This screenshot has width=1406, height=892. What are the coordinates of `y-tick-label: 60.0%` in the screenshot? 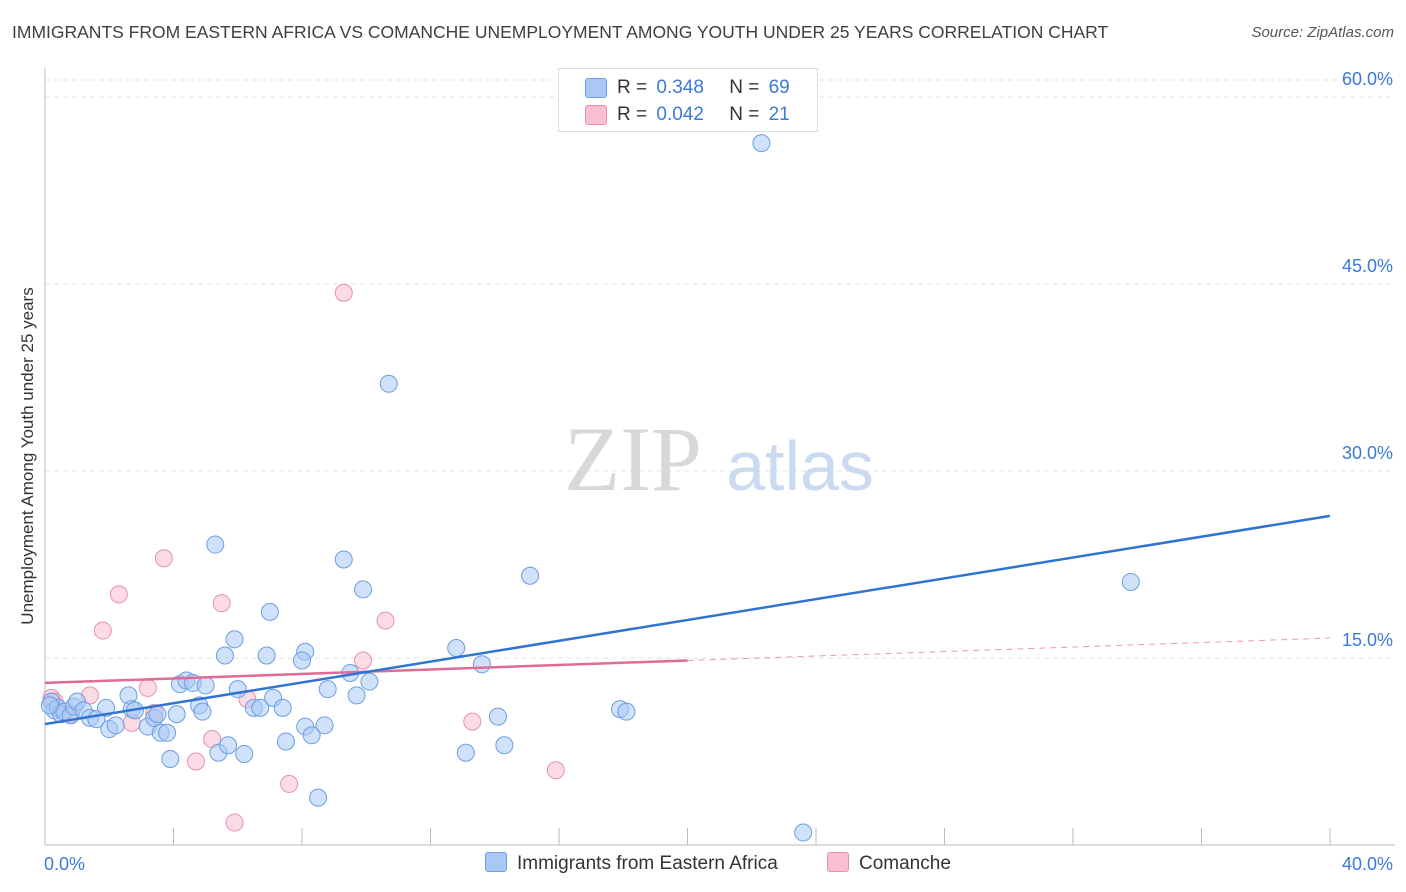 It's located at (1367, 79).